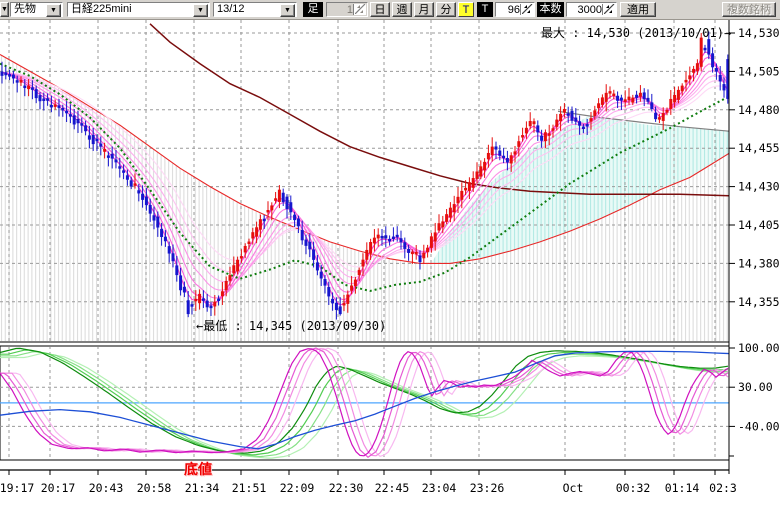 The height and width of the screenshot is (505, 780). Describe the element at coordinates (759, 348) in the screenshot. I see `oscillator-axis-label: 100.00` at that location.